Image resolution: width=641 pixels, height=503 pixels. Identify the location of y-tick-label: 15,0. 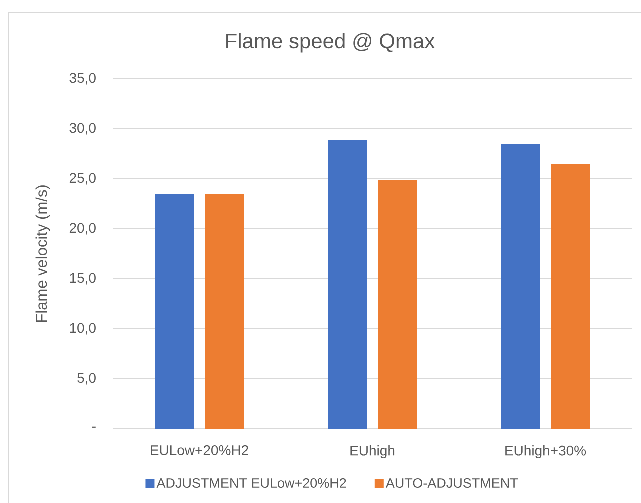
(83, 279).